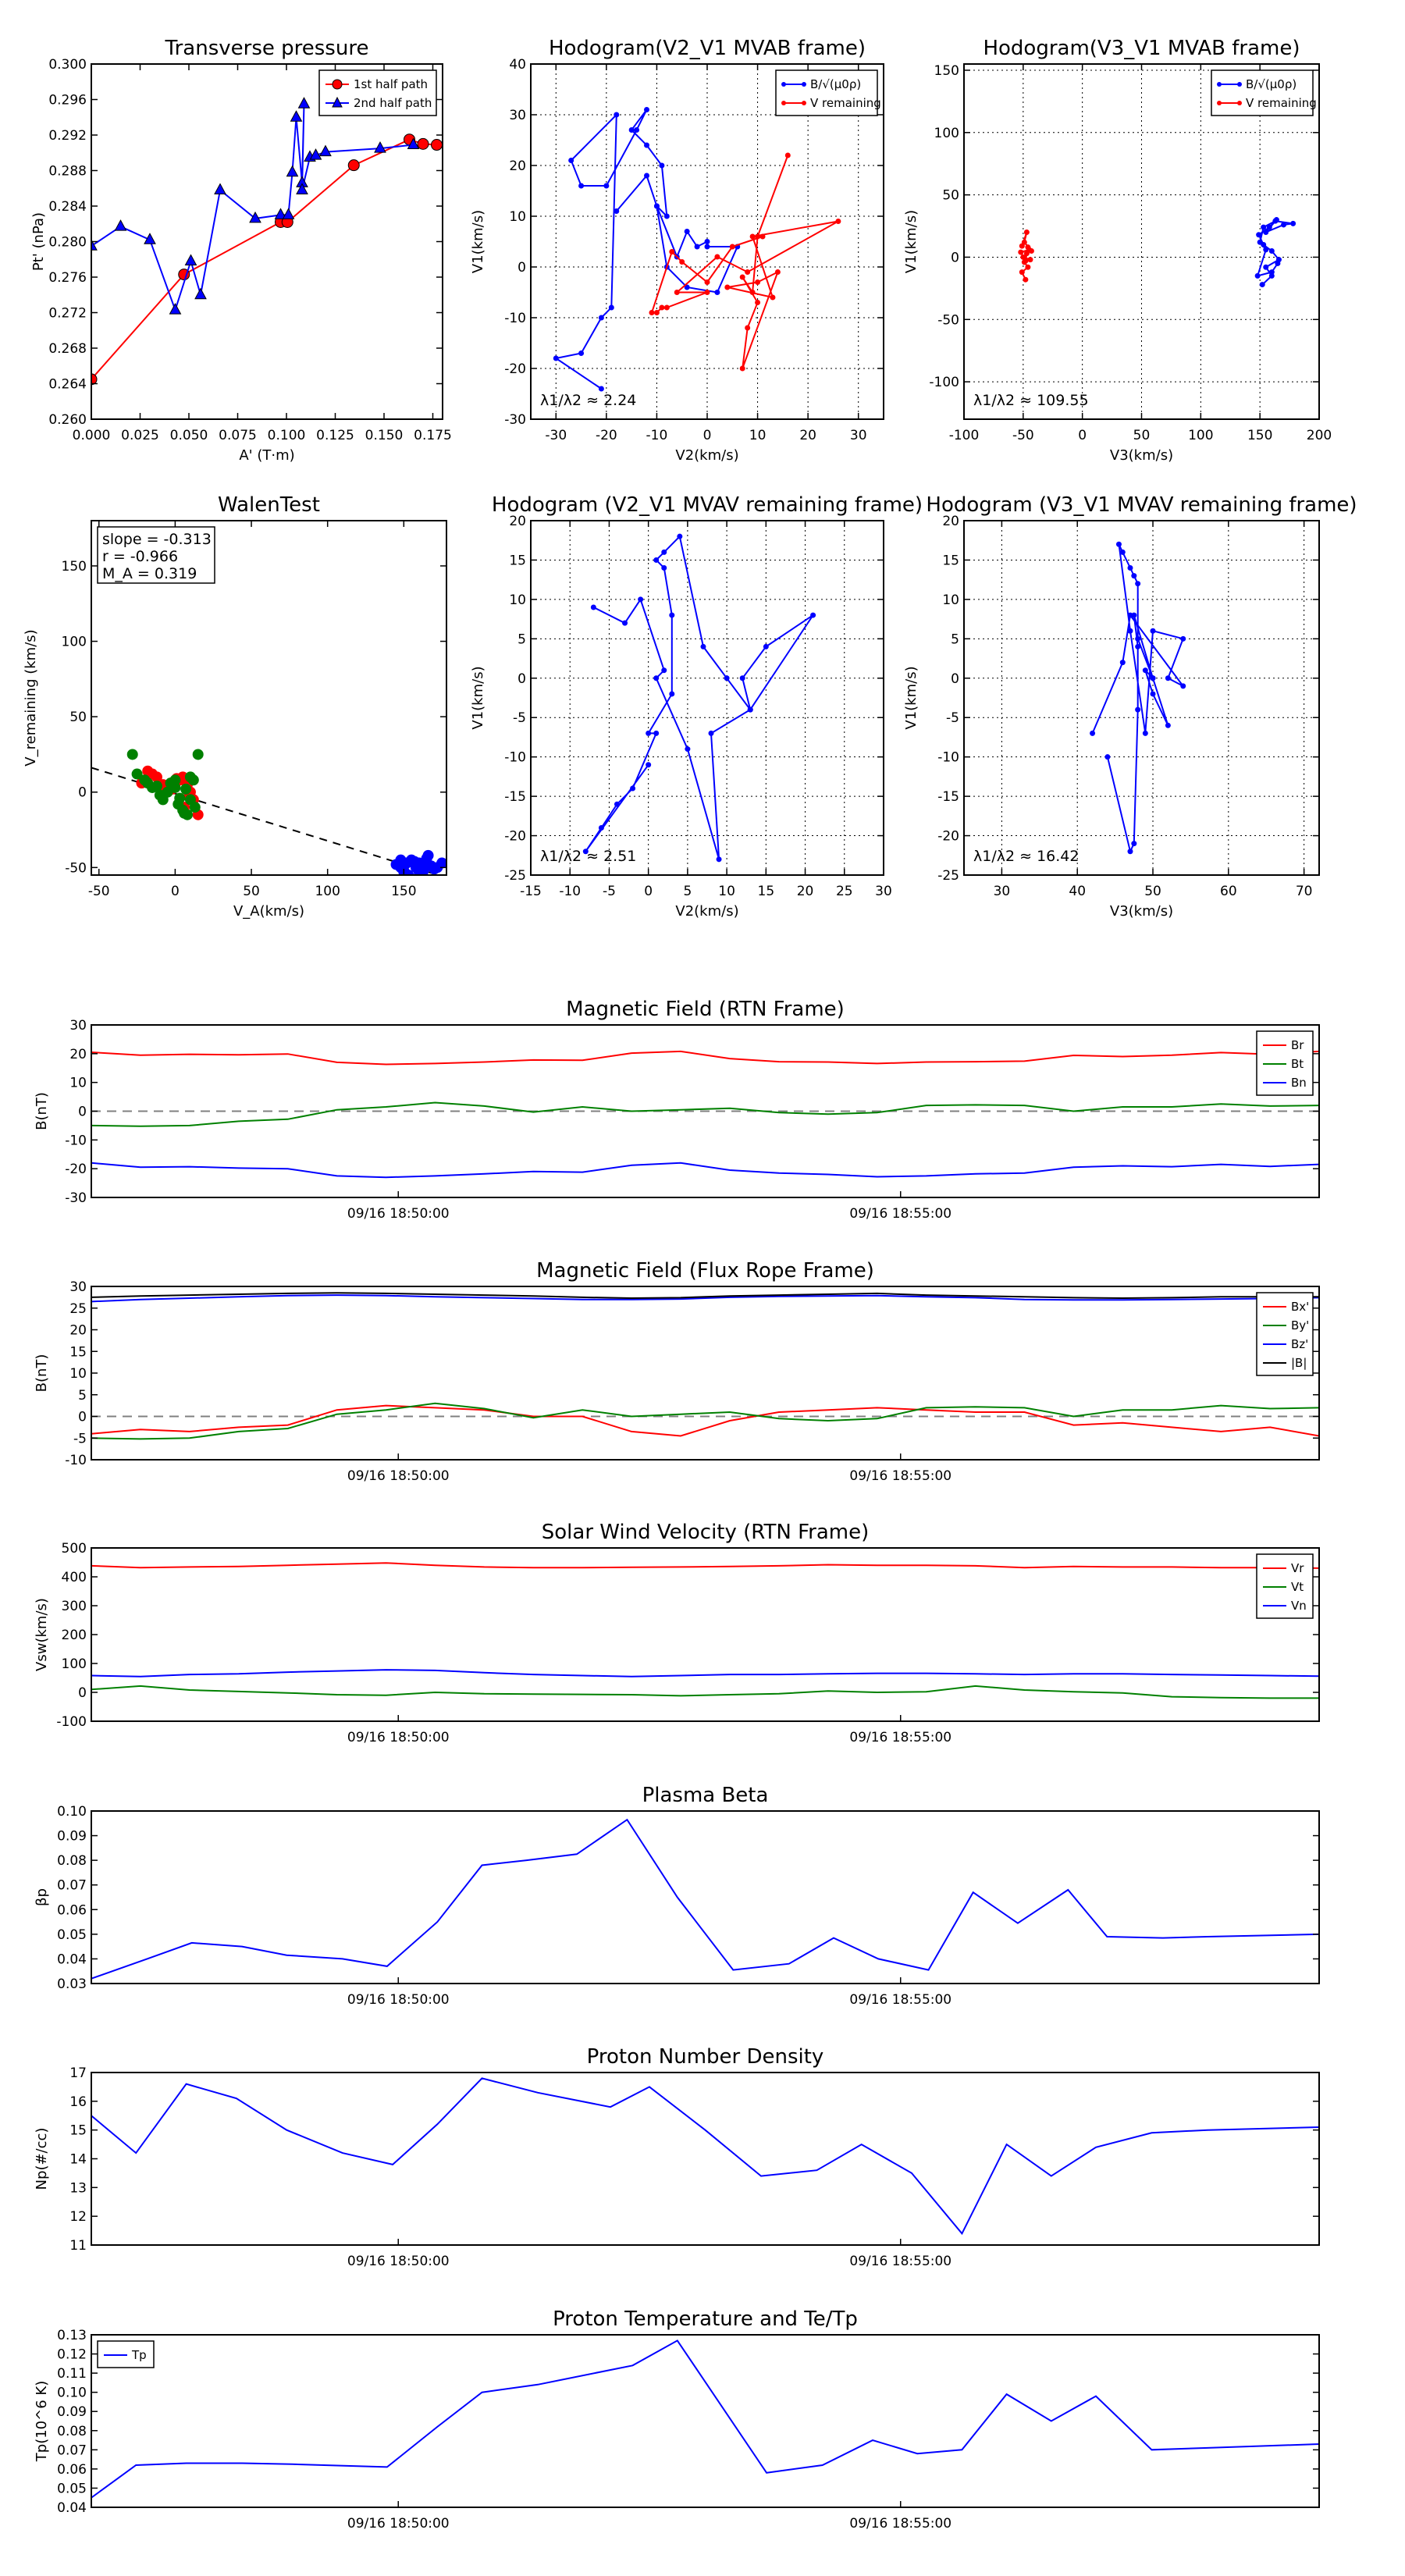 This screenshot has width=1405, height=2576. I want to click on y-tick-label: 25, so click(78, 1309).